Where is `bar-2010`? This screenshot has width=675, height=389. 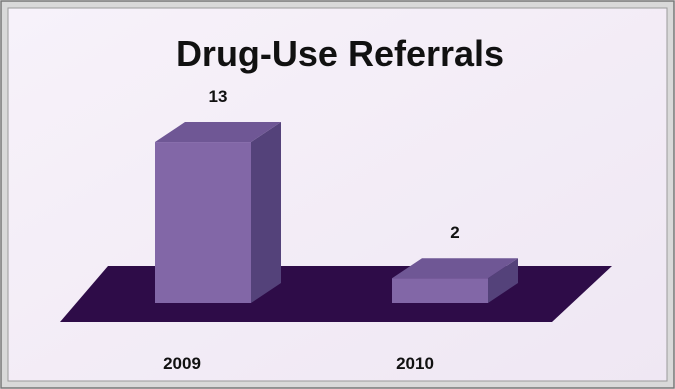
bar-2010 is located at coordinates (455, 280).